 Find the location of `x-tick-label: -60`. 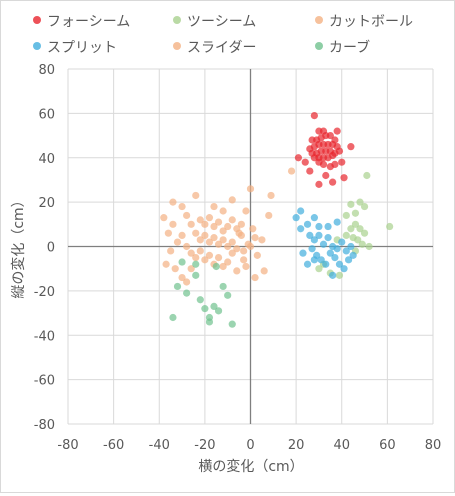

x-tick-label: -60 is located at coordinates (113, 445).